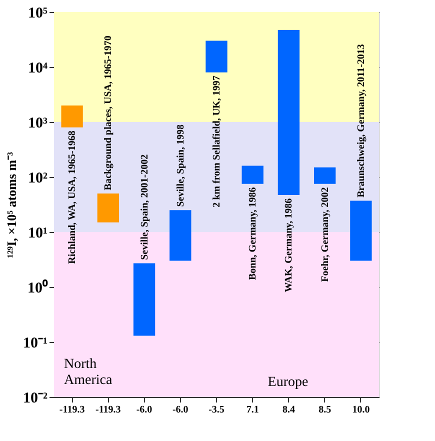  I want to click on annotation: Richland, WA, USA, 1965-1968, so click(72, 197).